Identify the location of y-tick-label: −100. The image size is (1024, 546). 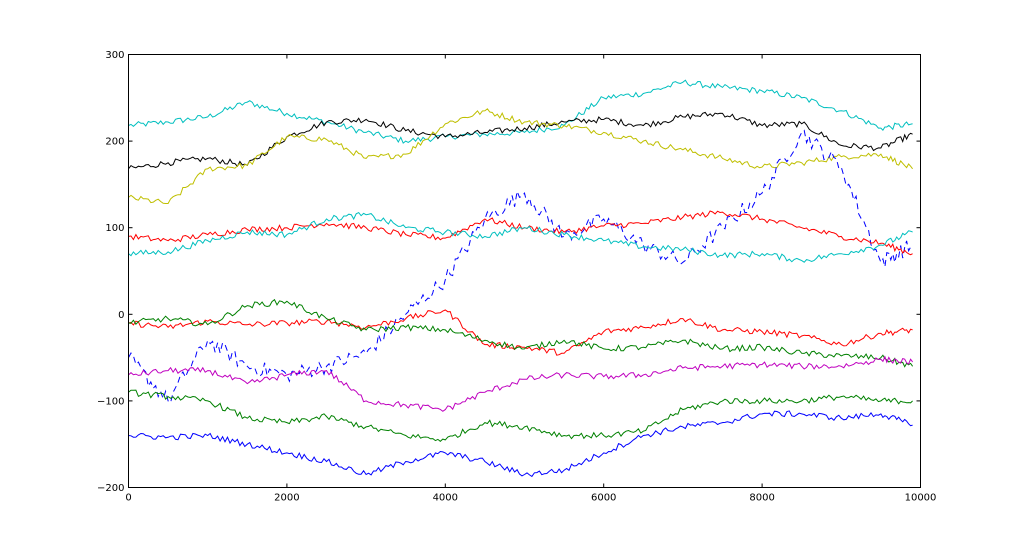
(110, 401).